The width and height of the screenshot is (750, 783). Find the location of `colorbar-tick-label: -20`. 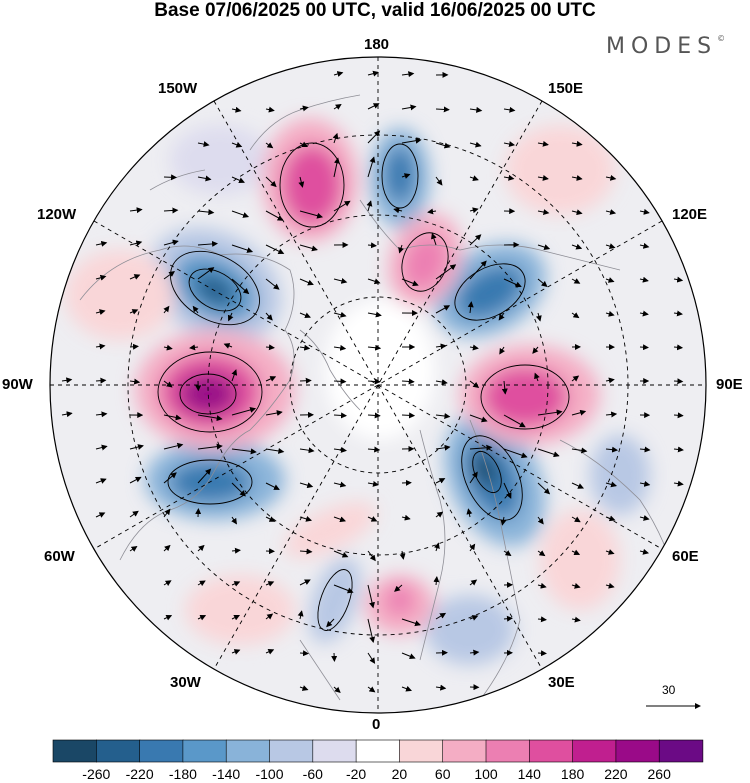

colorbar-tick-label: -20 is located at coordinates (356, 774).